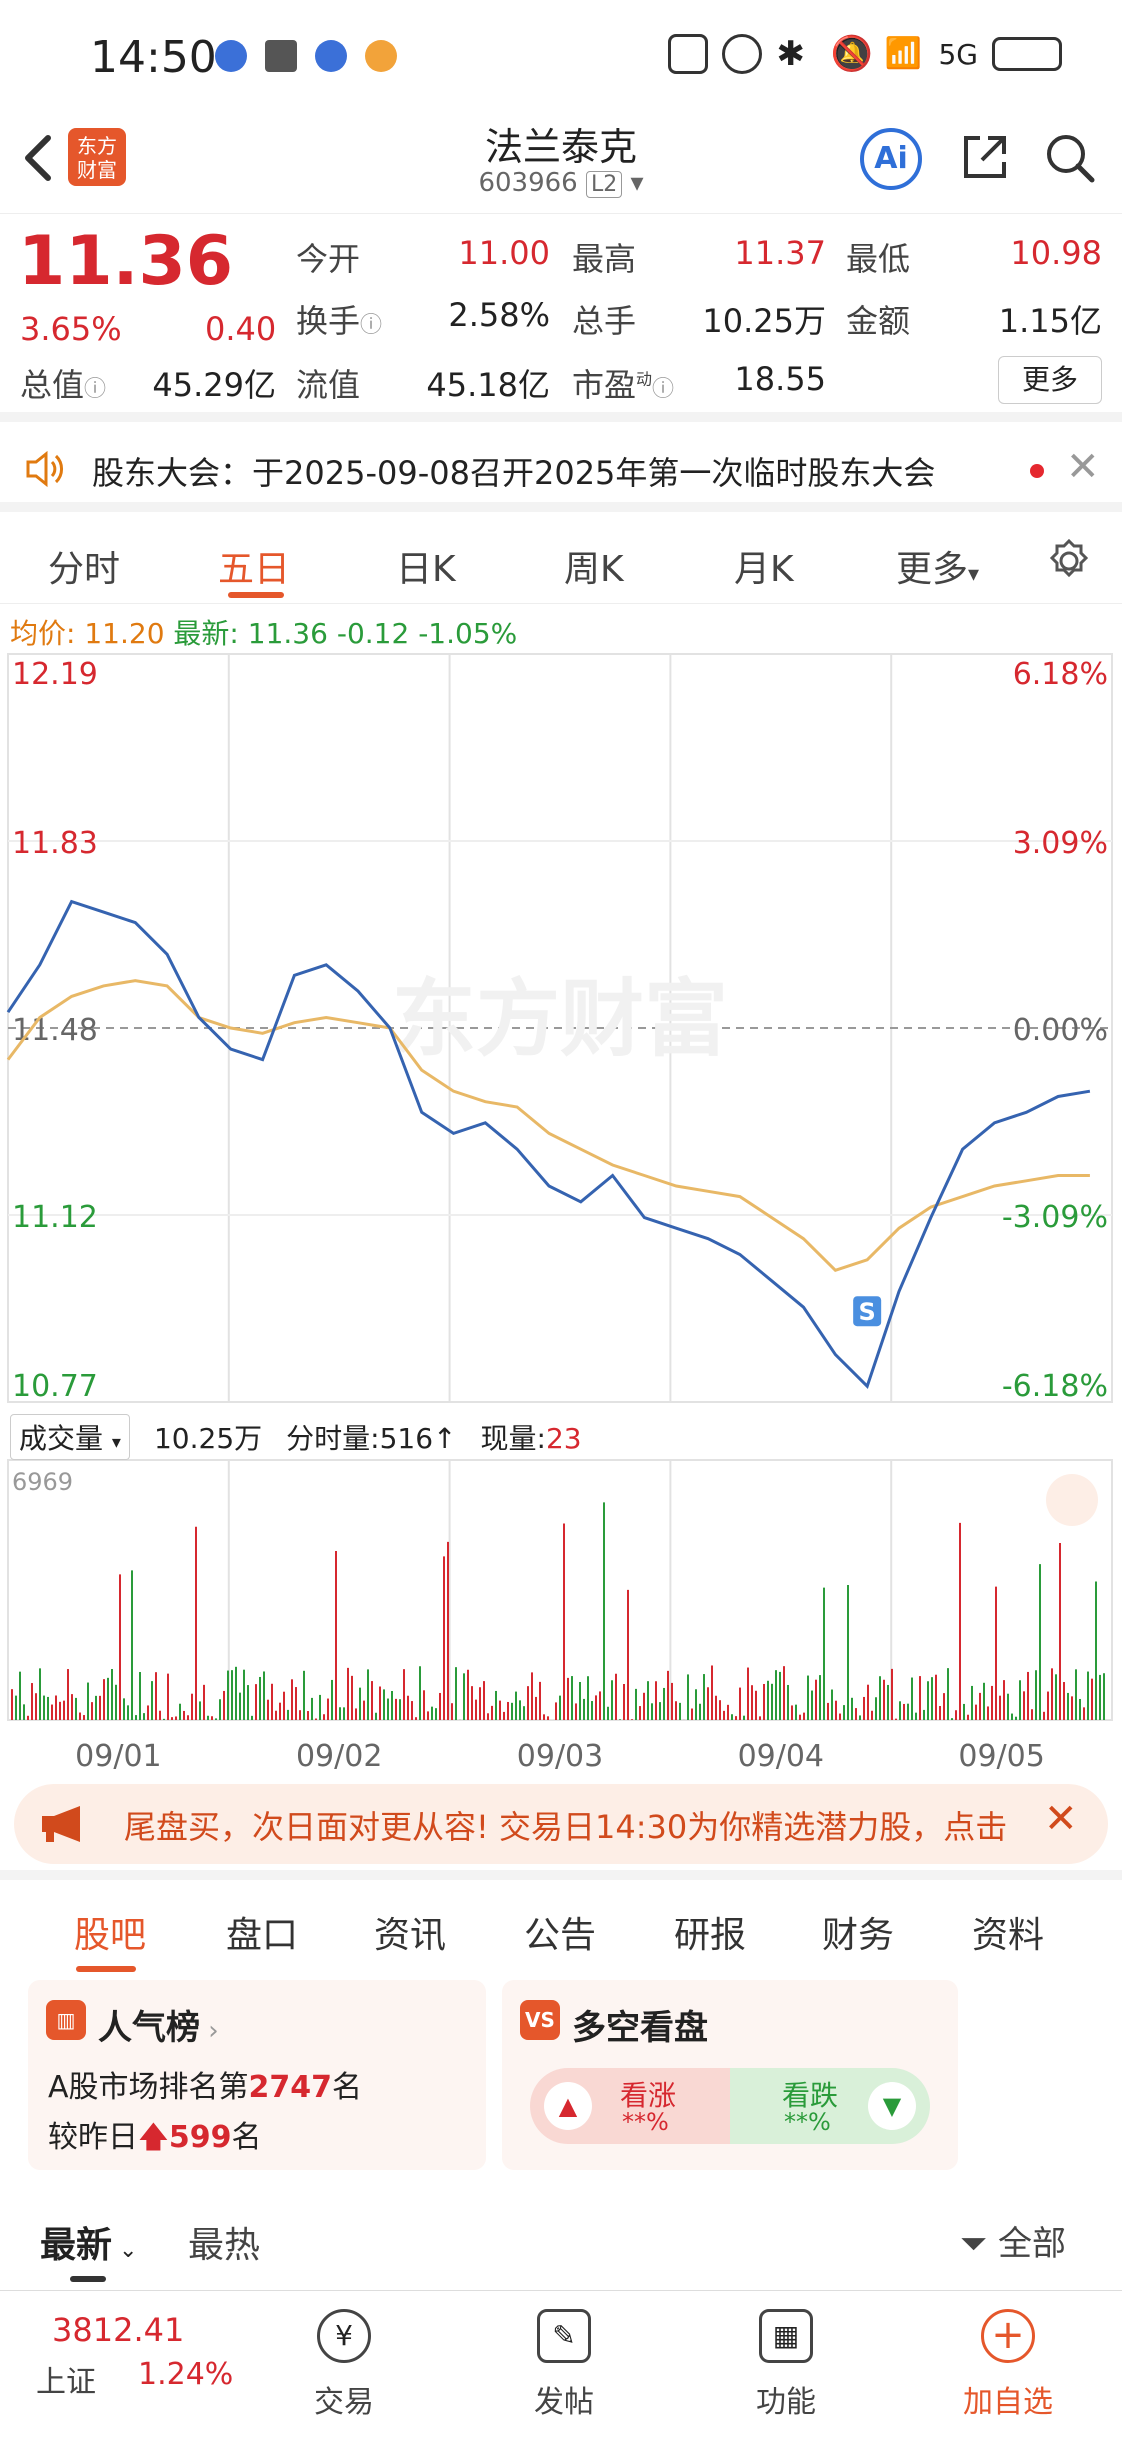  What do you see at coordinates (55, 843) in the screenshot?
I see `y-tick-left: 11.83` at bounding box center [55, 843].